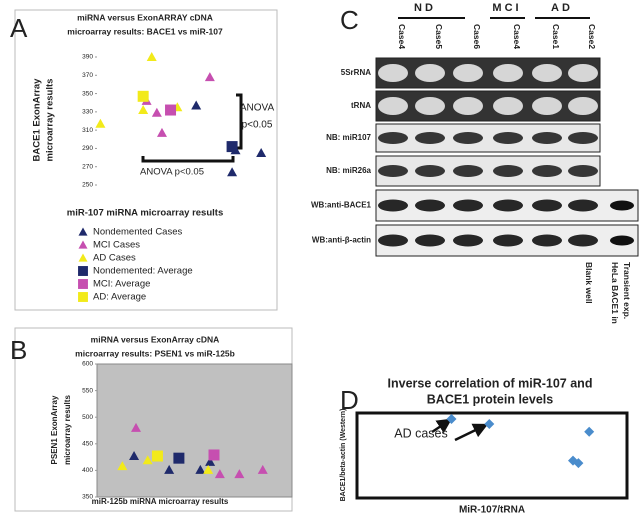 Image resolution: width=640 pixels, height=517 pixels. Describe the element at coordinates (87, 148) in the screenshot. I see `y-tick-label: 290` at that location.